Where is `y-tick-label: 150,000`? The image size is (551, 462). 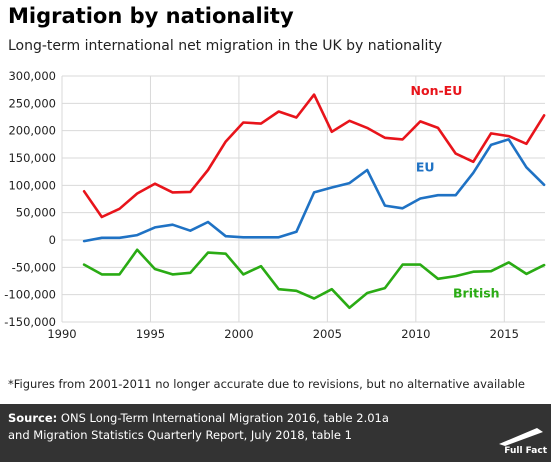 y-tick-label: 150,000 is located at coordinates (32, 158).